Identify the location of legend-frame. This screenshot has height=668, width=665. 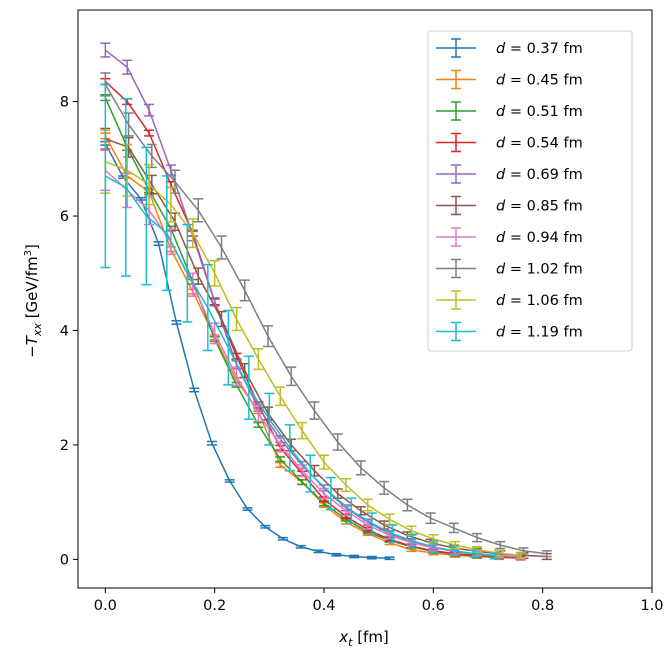
(530, 191).